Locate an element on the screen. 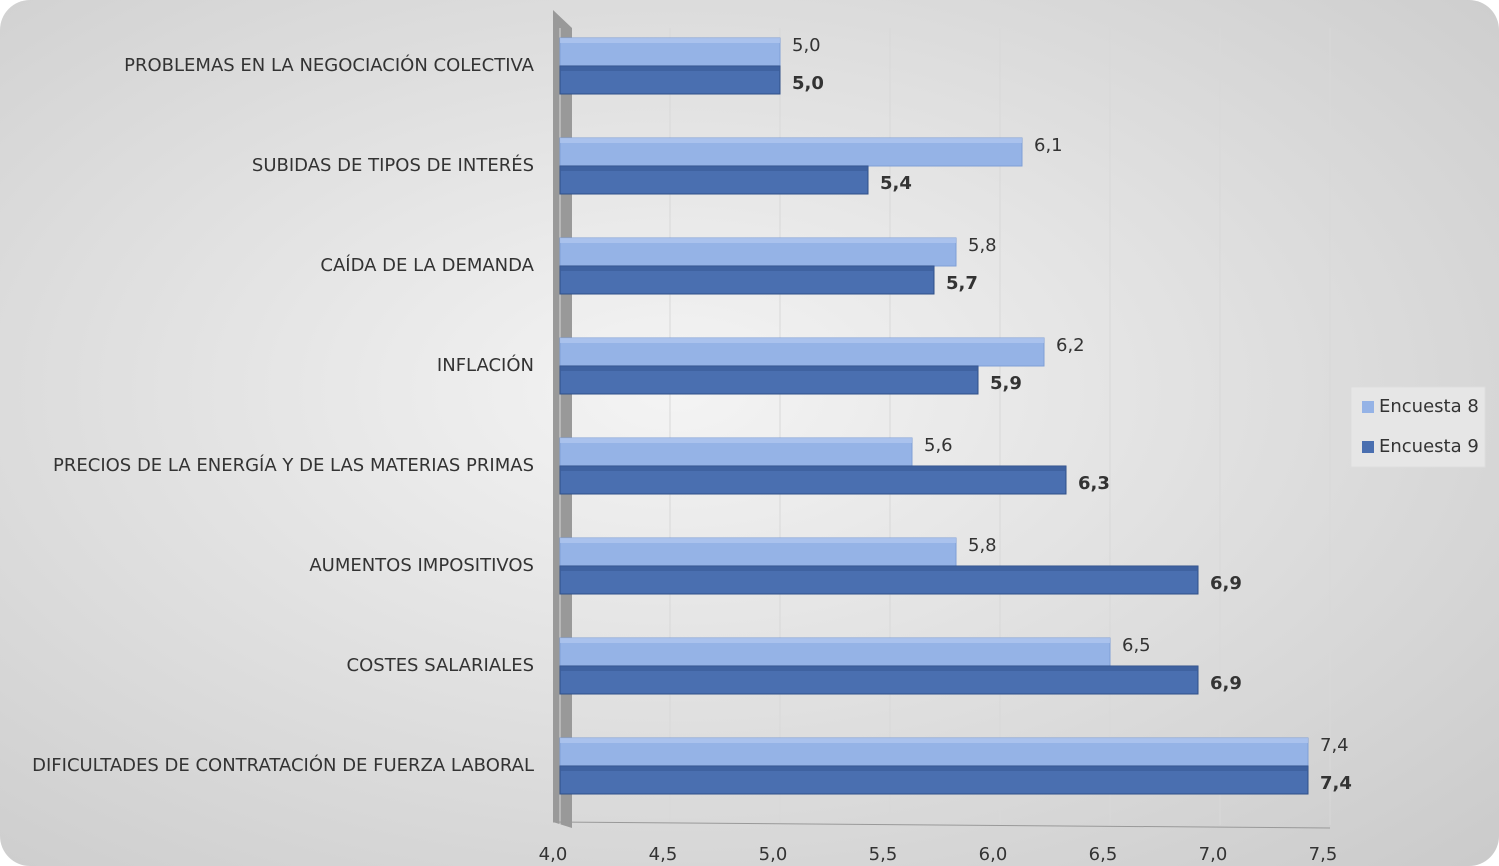  axis-wall is located at coordinates (562, 419).